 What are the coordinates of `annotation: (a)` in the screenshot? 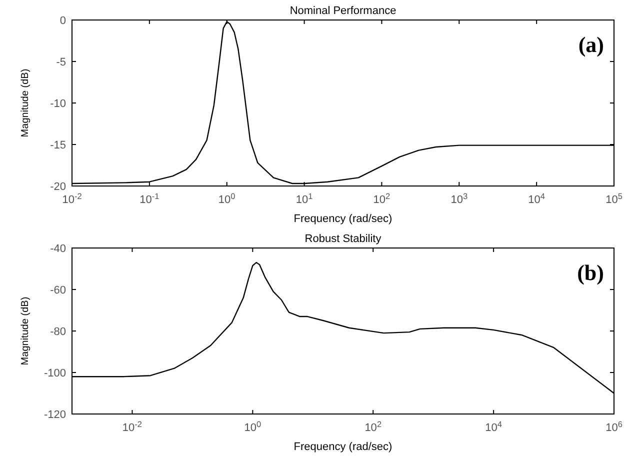 It's located at (591, 44).